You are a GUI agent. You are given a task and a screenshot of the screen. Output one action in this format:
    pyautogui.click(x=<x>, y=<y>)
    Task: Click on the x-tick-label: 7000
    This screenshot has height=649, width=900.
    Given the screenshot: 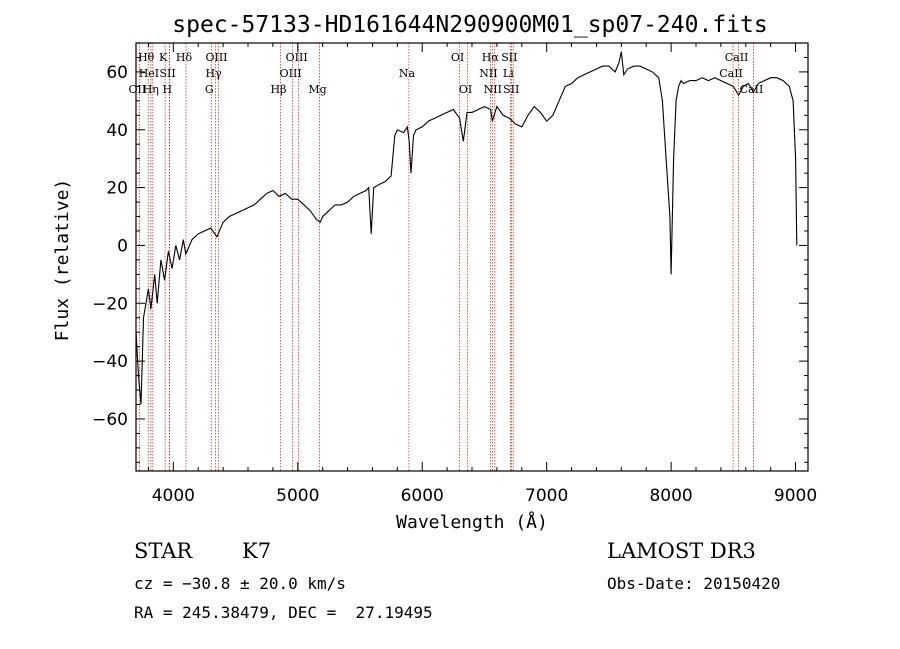 What is the action you would take?
    pyautogui.click(x=546, y=496)
    